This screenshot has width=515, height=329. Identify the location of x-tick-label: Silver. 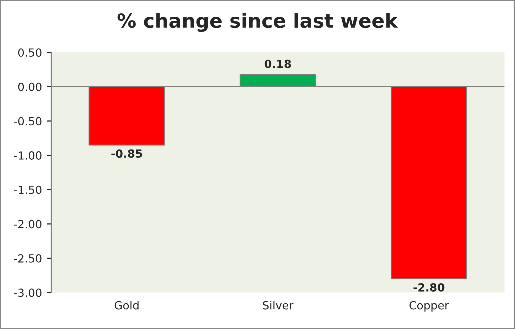
(278, 305).